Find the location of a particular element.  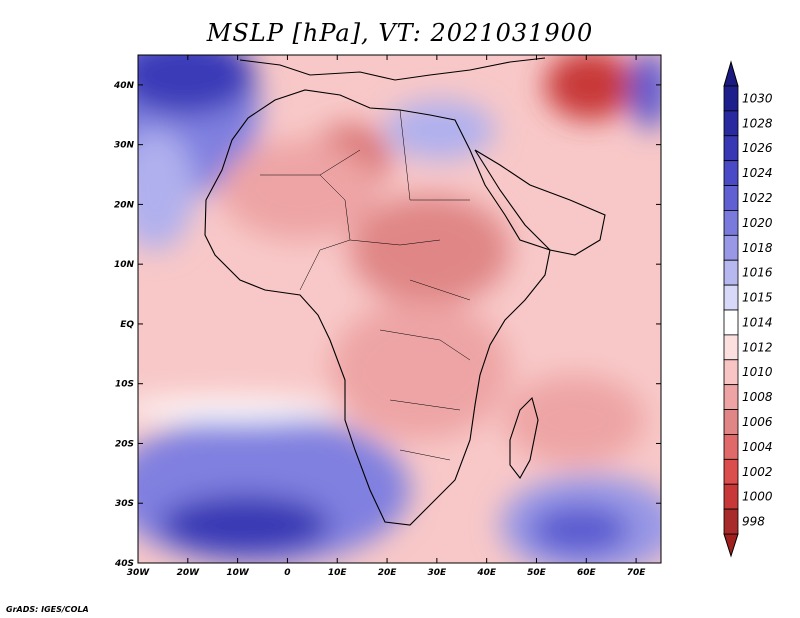

colorbar-label: 1012 is located at coordinates (757, 347).